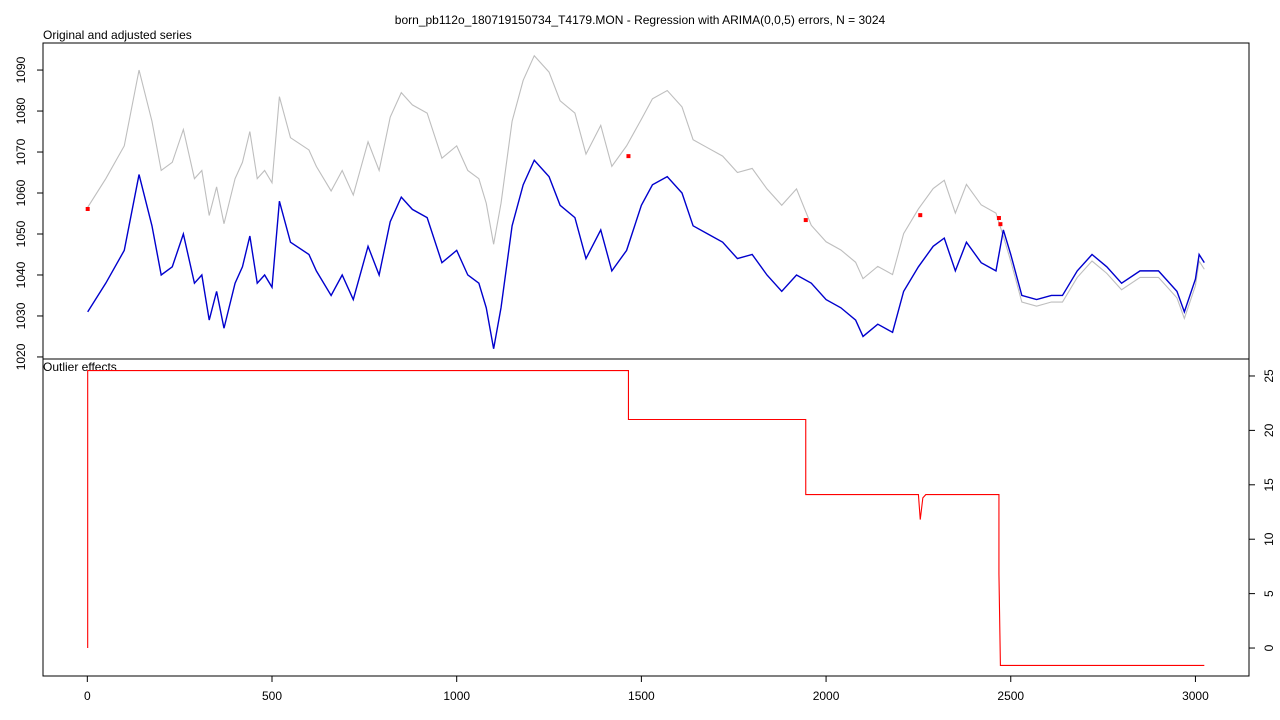  What do you see at coordinates (1269, 485) in the screenshot?
I see `y-tick-label: 15` at bounding box center [1269, 485].